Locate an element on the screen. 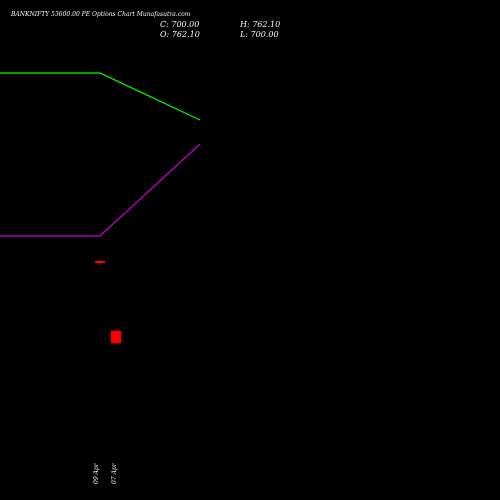 This screenshot has width=500, height=500. low-value: L: 700.00 is located at coordinates (259, 34).